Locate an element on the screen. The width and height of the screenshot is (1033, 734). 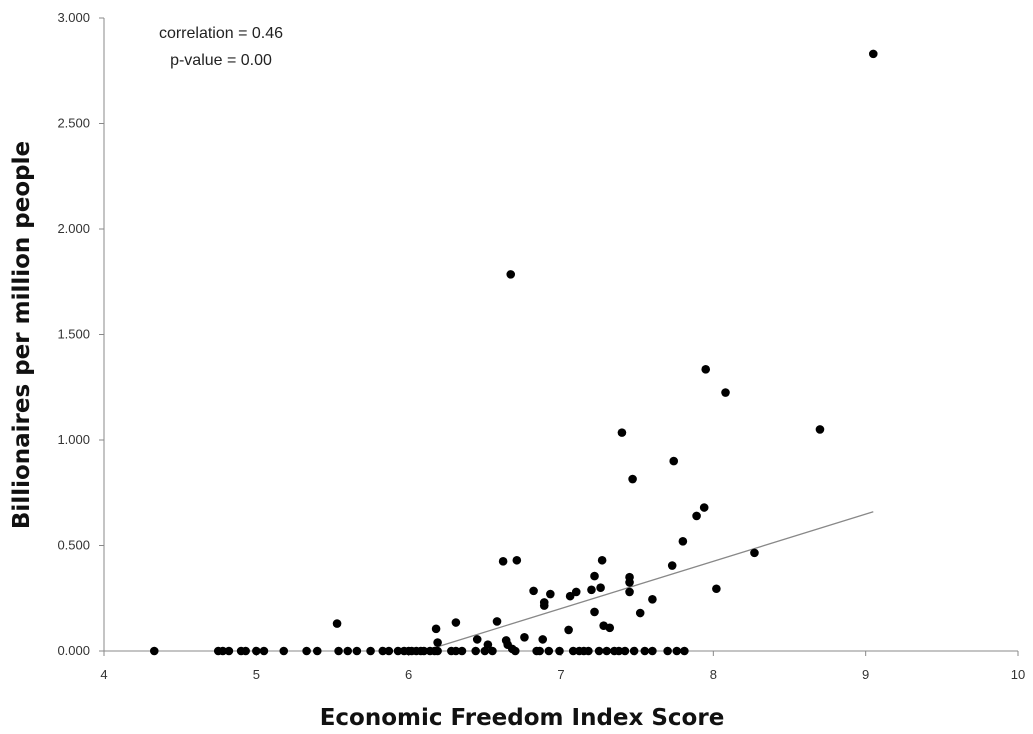
x-axis-title: Economic Freedom Index Score is located at coordinates (522, 718).